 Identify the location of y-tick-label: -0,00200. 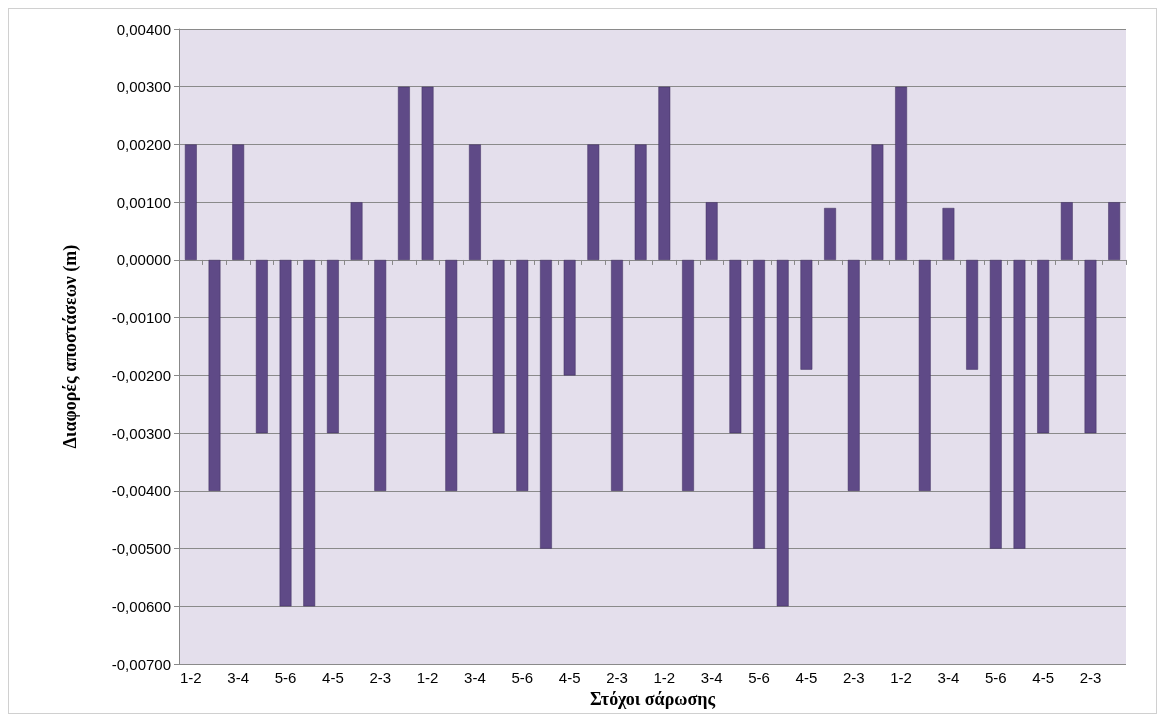
(141, 375).